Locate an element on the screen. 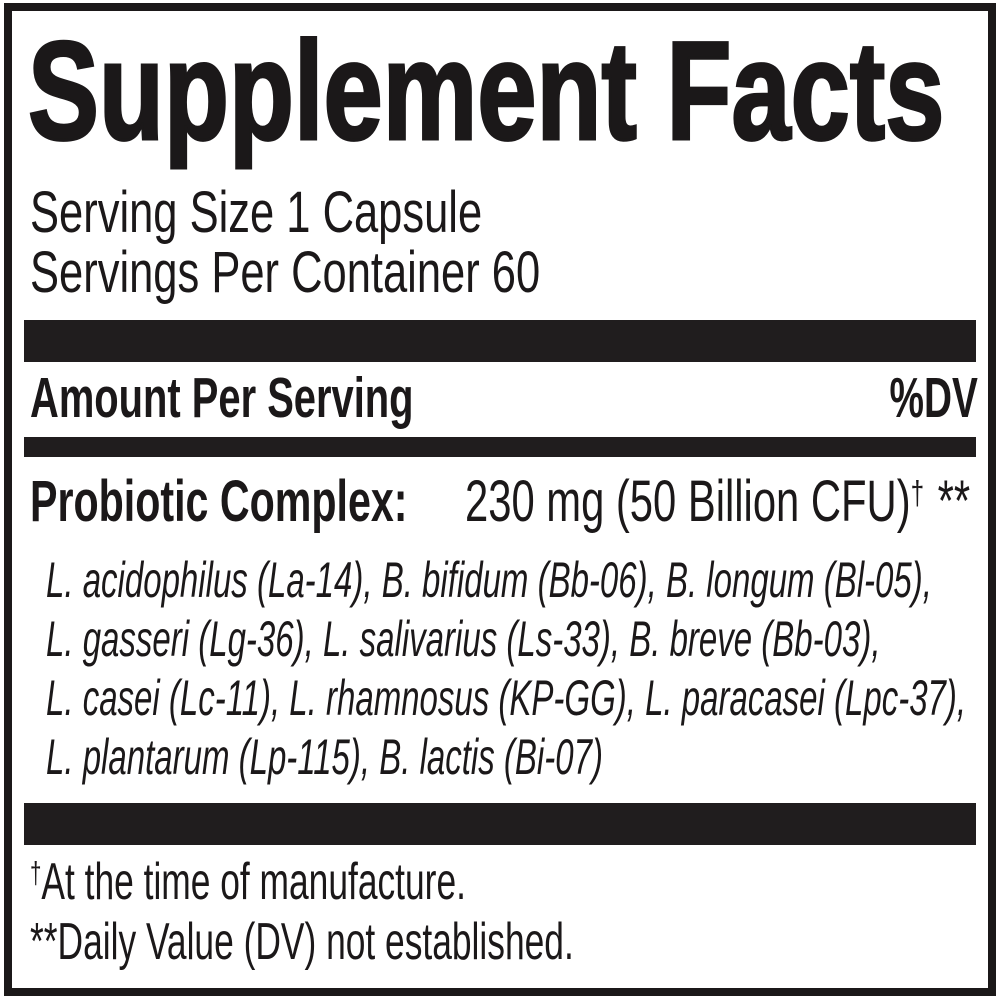  footnote-manufacture-text: At the time of manufacture. is located at coordinates (253, 882).